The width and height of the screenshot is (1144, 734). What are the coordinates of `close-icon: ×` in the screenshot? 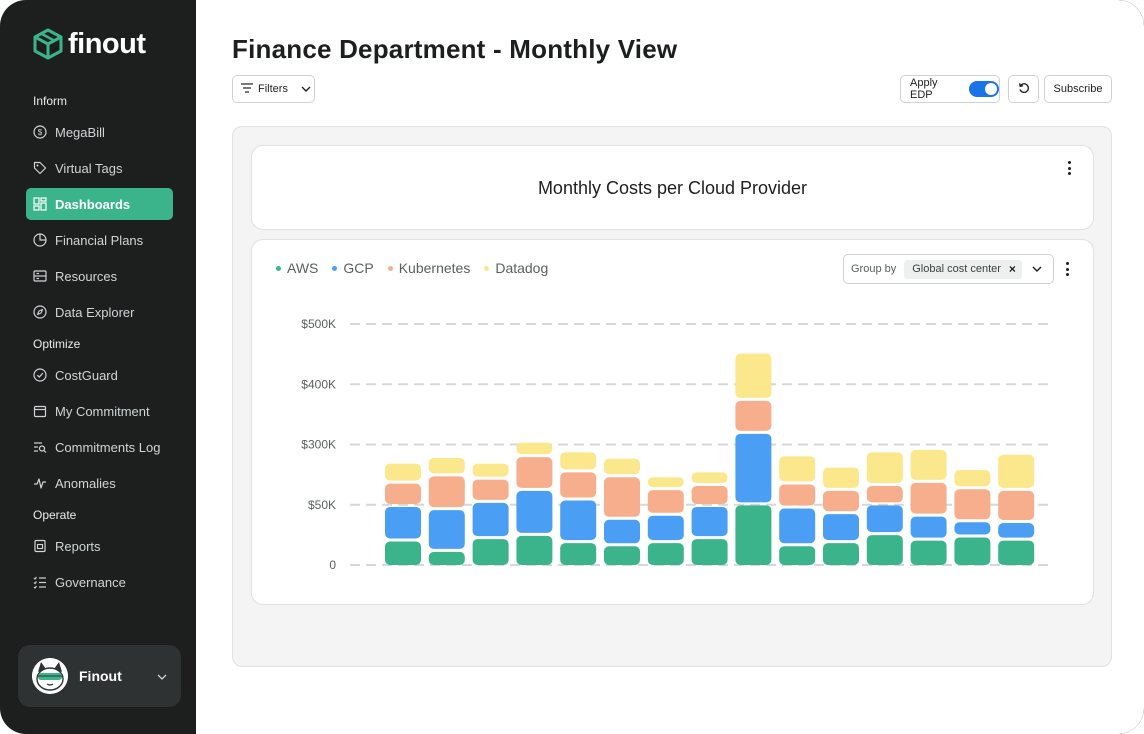 It's located at (1012, 269).